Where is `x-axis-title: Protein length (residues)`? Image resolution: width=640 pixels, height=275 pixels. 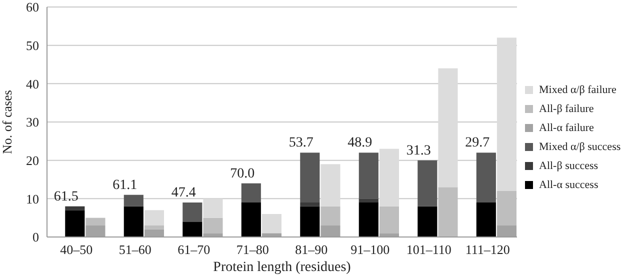
x-axis-title: Protein length (residues) is located at coordinates (282, 267).